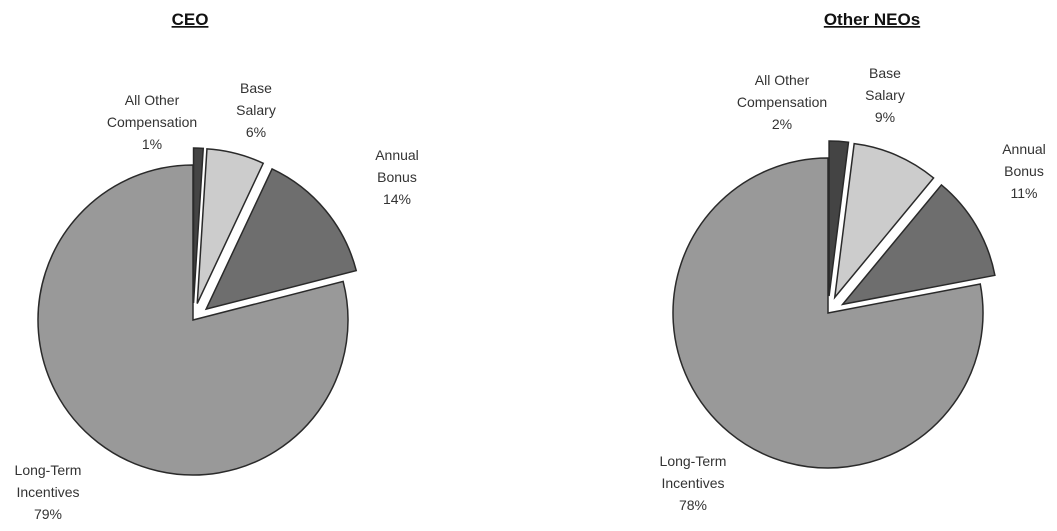 The image size is (1057, 531). I want to click on slice-label: Long-Term Incentives 78%, so click(693, 483).